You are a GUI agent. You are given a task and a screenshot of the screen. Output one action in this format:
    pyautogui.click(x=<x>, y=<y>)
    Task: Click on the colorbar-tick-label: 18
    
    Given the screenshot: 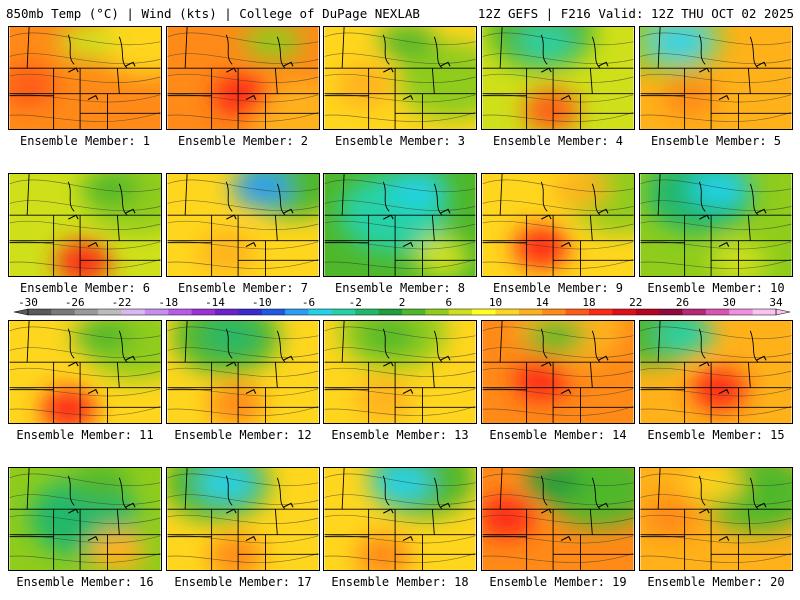 What is the action you would take?
    pyautogui.click(x=588, y=303)
    